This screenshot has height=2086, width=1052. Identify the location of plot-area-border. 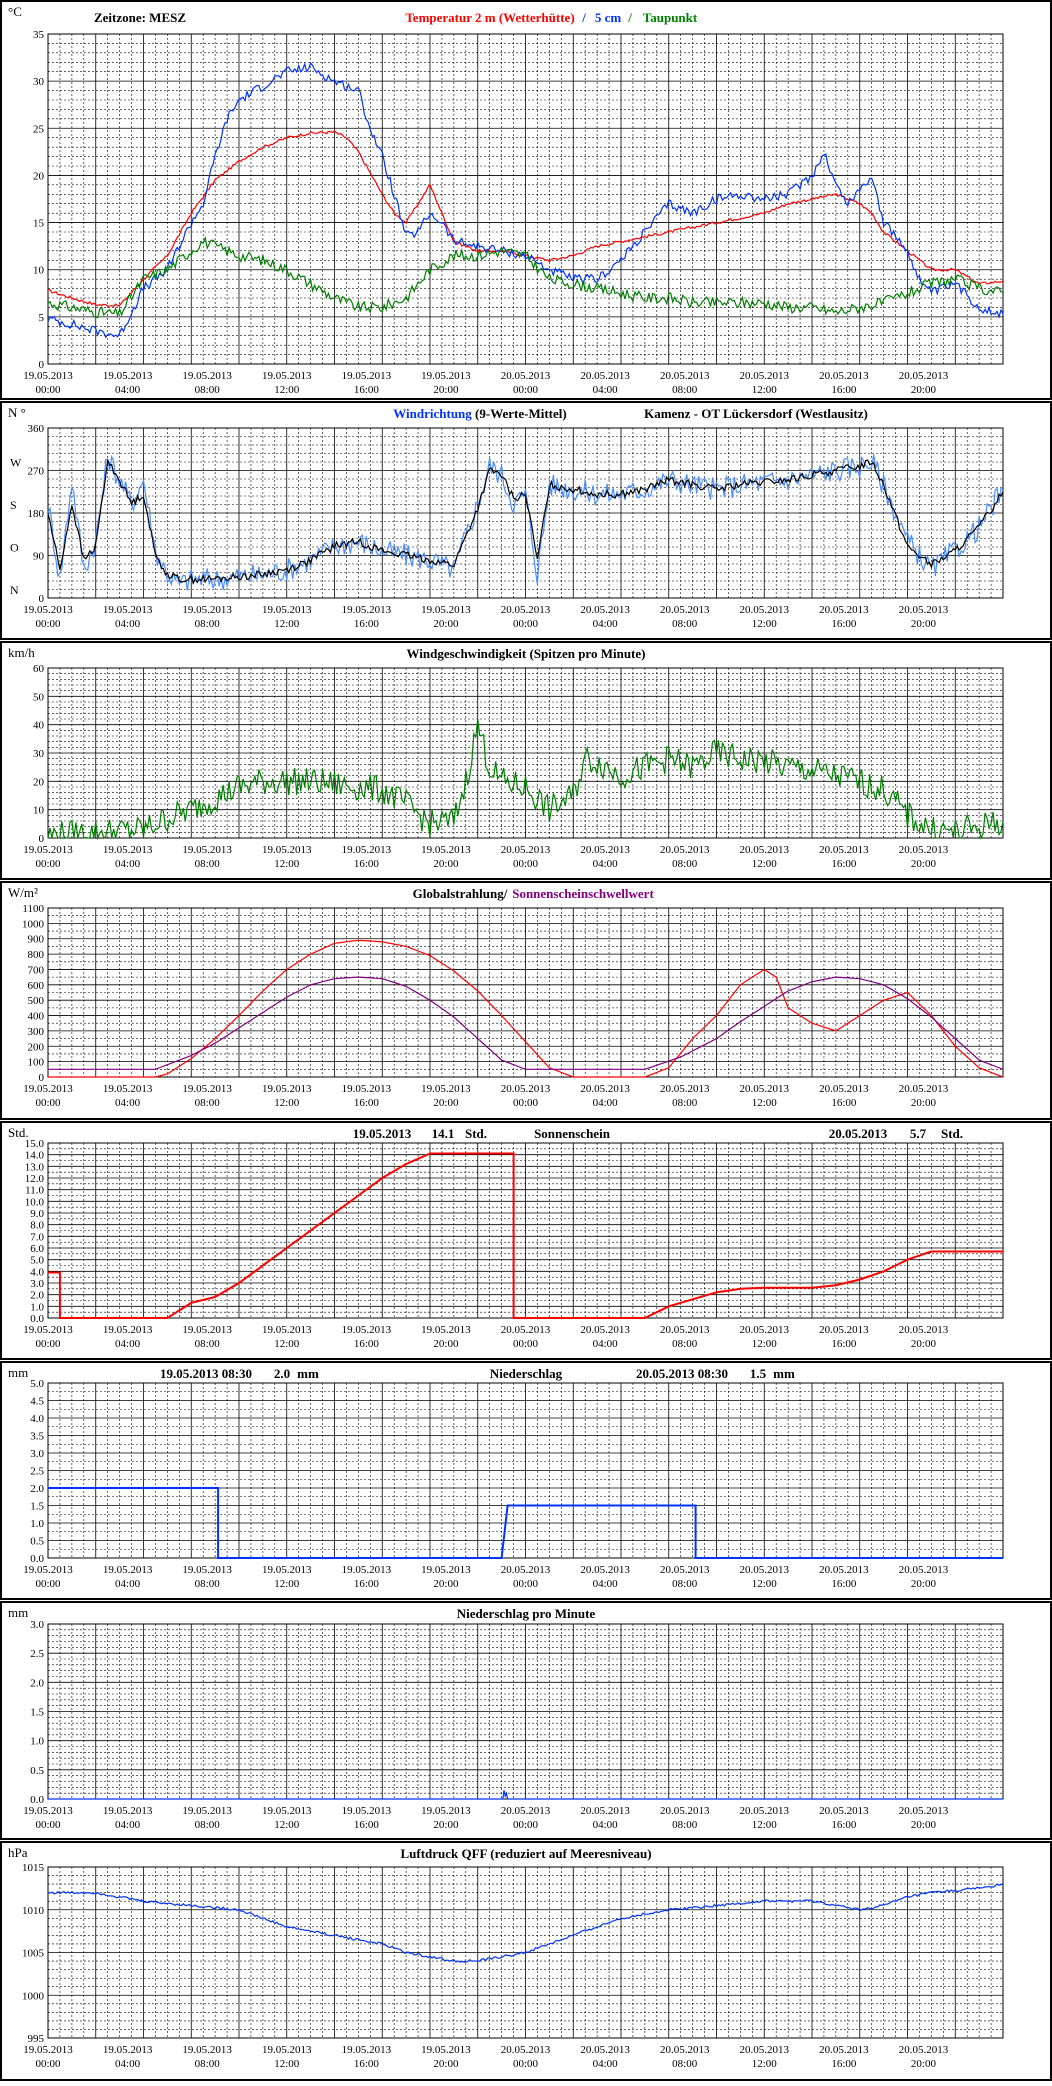
(525, 992).